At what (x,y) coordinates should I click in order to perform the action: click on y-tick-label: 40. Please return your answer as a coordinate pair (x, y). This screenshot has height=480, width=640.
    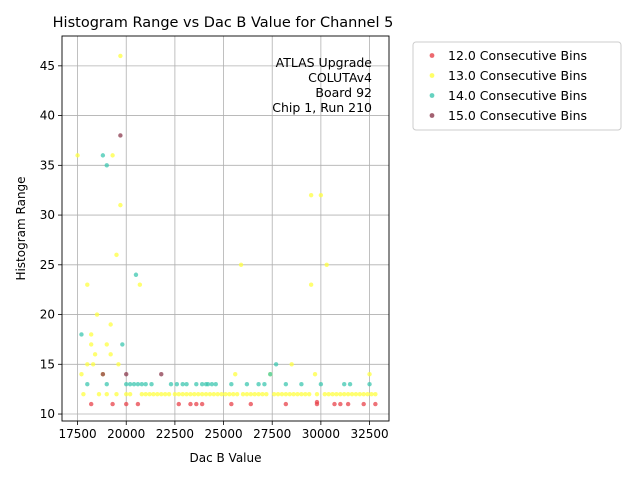
    Looking at the image, I should click on (47, 116).